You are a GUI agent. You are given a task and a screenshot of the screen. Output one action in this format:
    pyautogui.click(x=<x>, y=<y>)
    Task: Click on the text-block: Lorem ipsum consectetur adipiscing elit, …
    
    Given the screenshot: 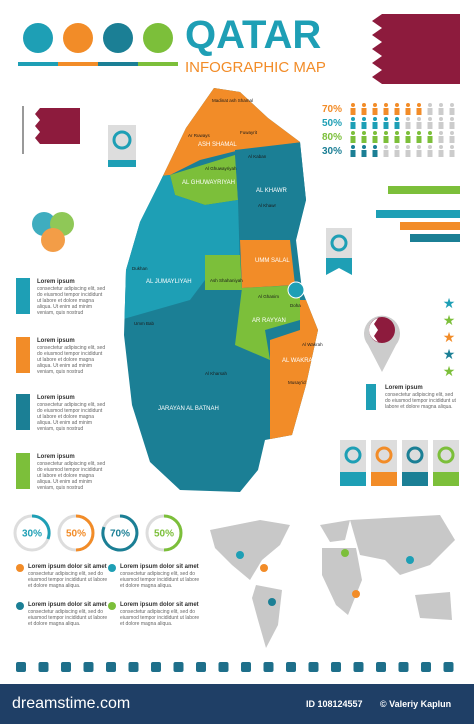 What is the action you would take?
    pyautogui.click(x=72, y=356)
    